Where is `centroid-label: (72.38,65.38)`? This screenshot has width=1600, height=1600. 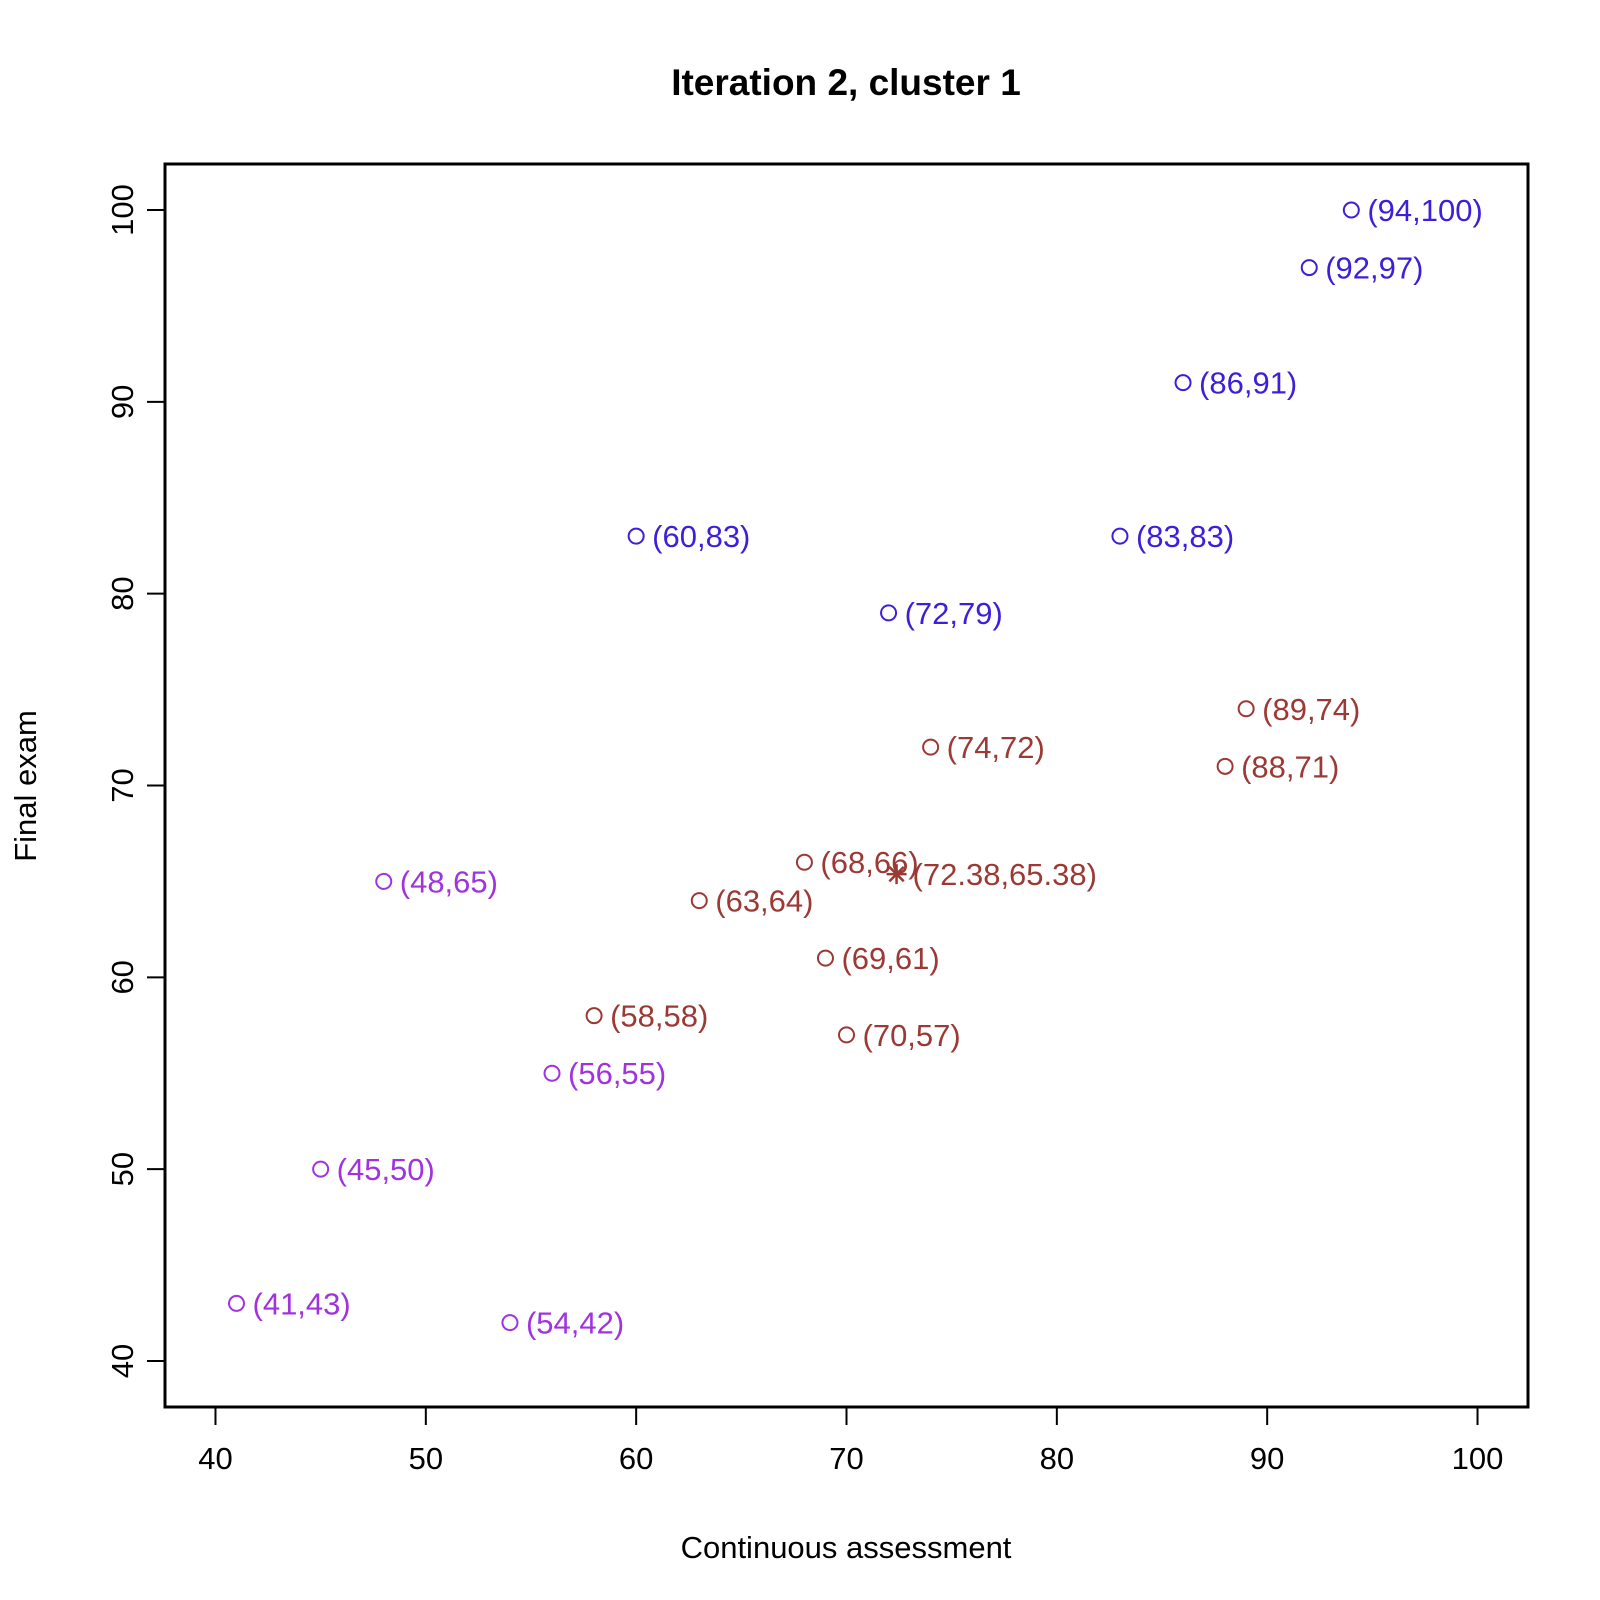
centroid-label: (72.38,65.38) is located at coordinates (1005, 874).